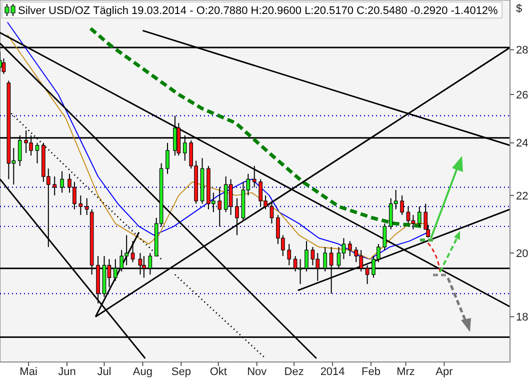  What do you see at coordinates (142, 372) in the screenshot?
I see `x-tick-label: Aug` at bounding box center [142, 372].